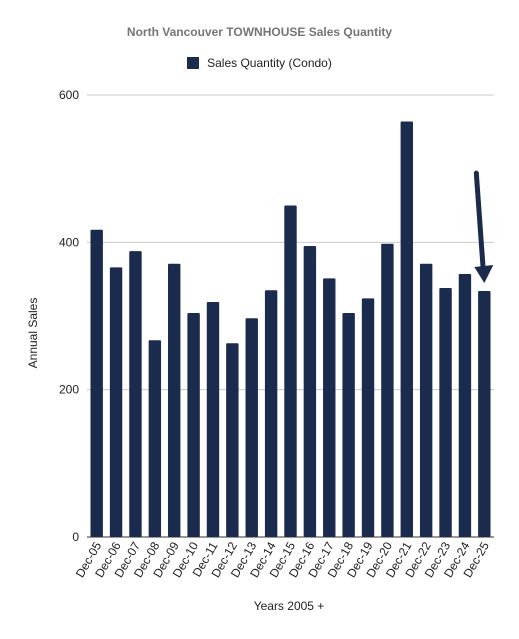 Image resolution: width=519 pixels, height=639 pixels. I want to click on annotation-arrow, so click(483, 226).